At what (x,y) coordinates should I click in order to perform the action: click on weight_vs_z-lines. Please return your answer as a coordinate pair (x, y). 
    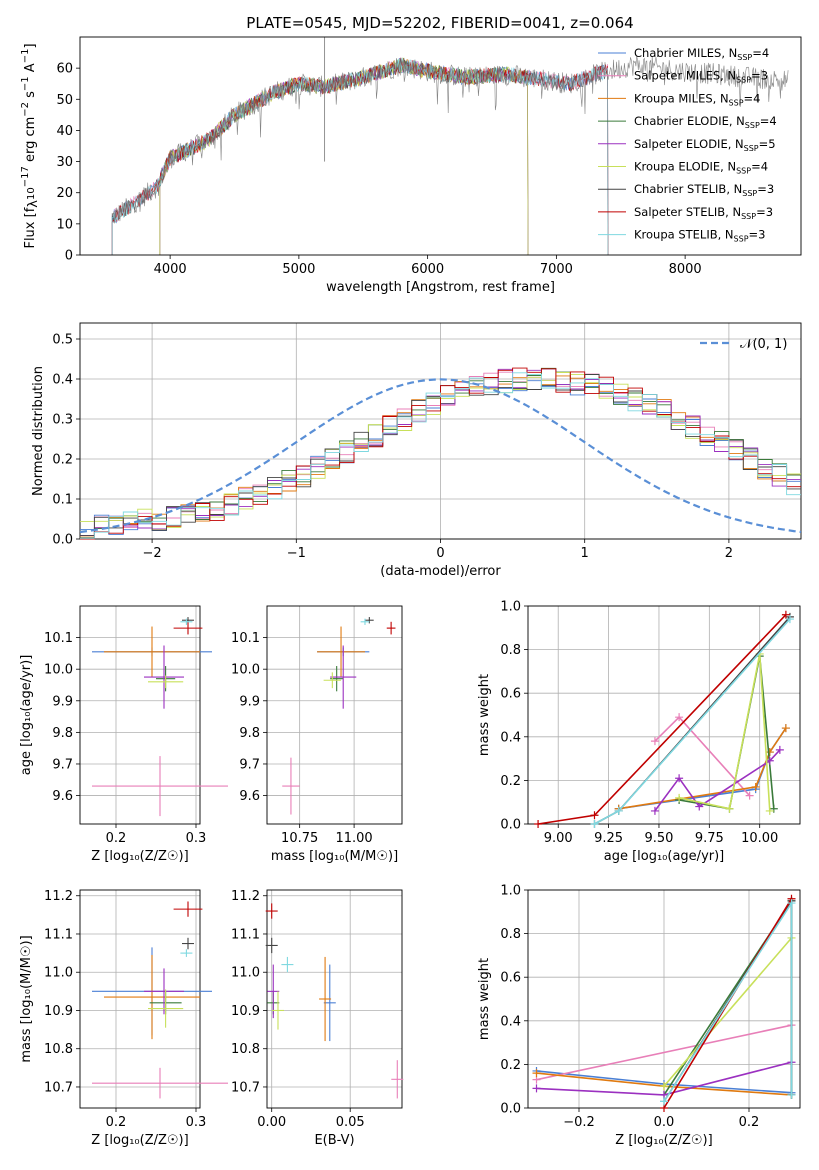
    Looking at the image, I should click on (664, 1003).